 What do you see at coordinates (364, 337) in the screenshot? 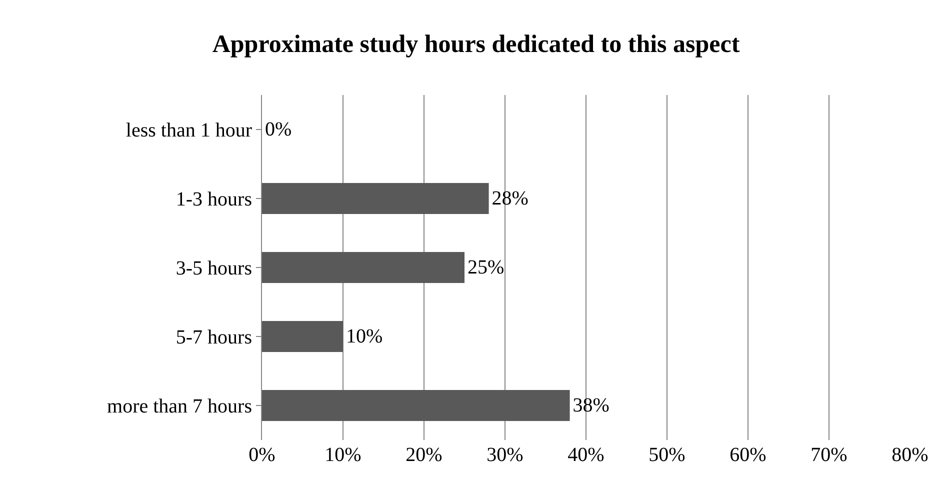
I see `data-label: 10%` at bounding box center [364, 337].